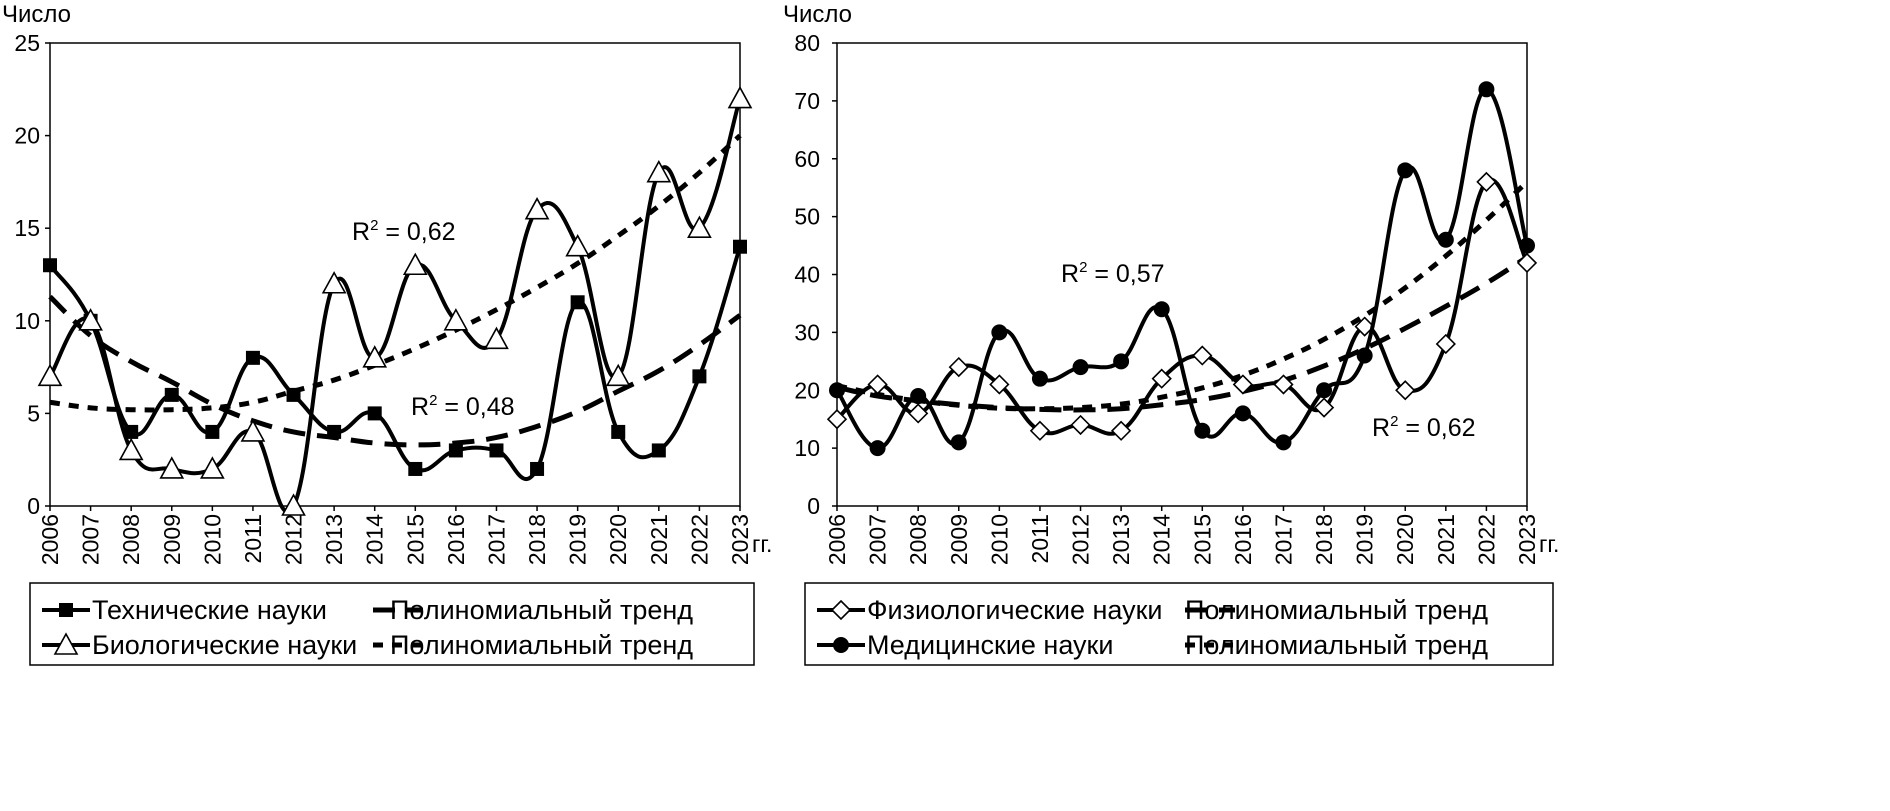 This screenshot has height=811, width=1890. What do you see at coordinates (1202, 539) in the screenshot?
I see `x-tick-label: 2015` at bounding box center [1202, 539].